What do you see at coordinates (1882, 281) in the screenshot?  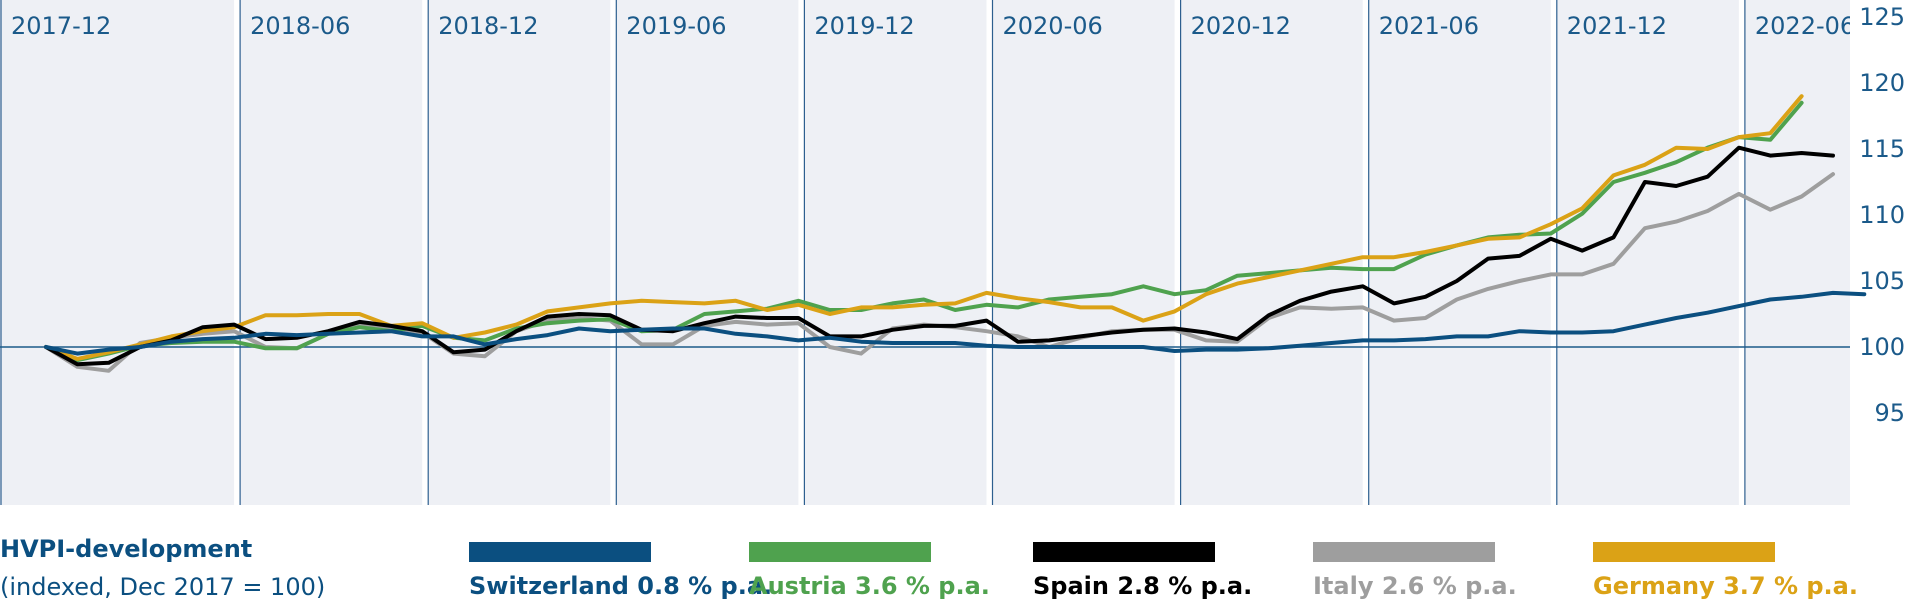 I see `y-tick-label: 105` at bounding box center [1882, 281].